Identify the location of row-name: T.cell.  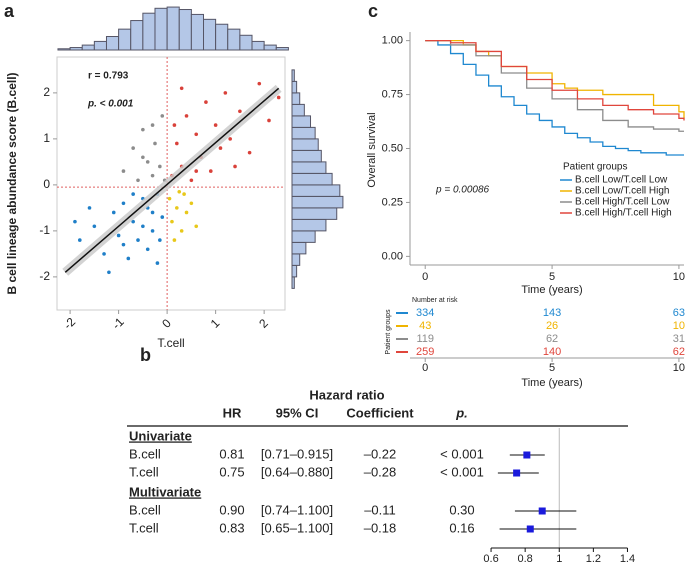
(144, 471).